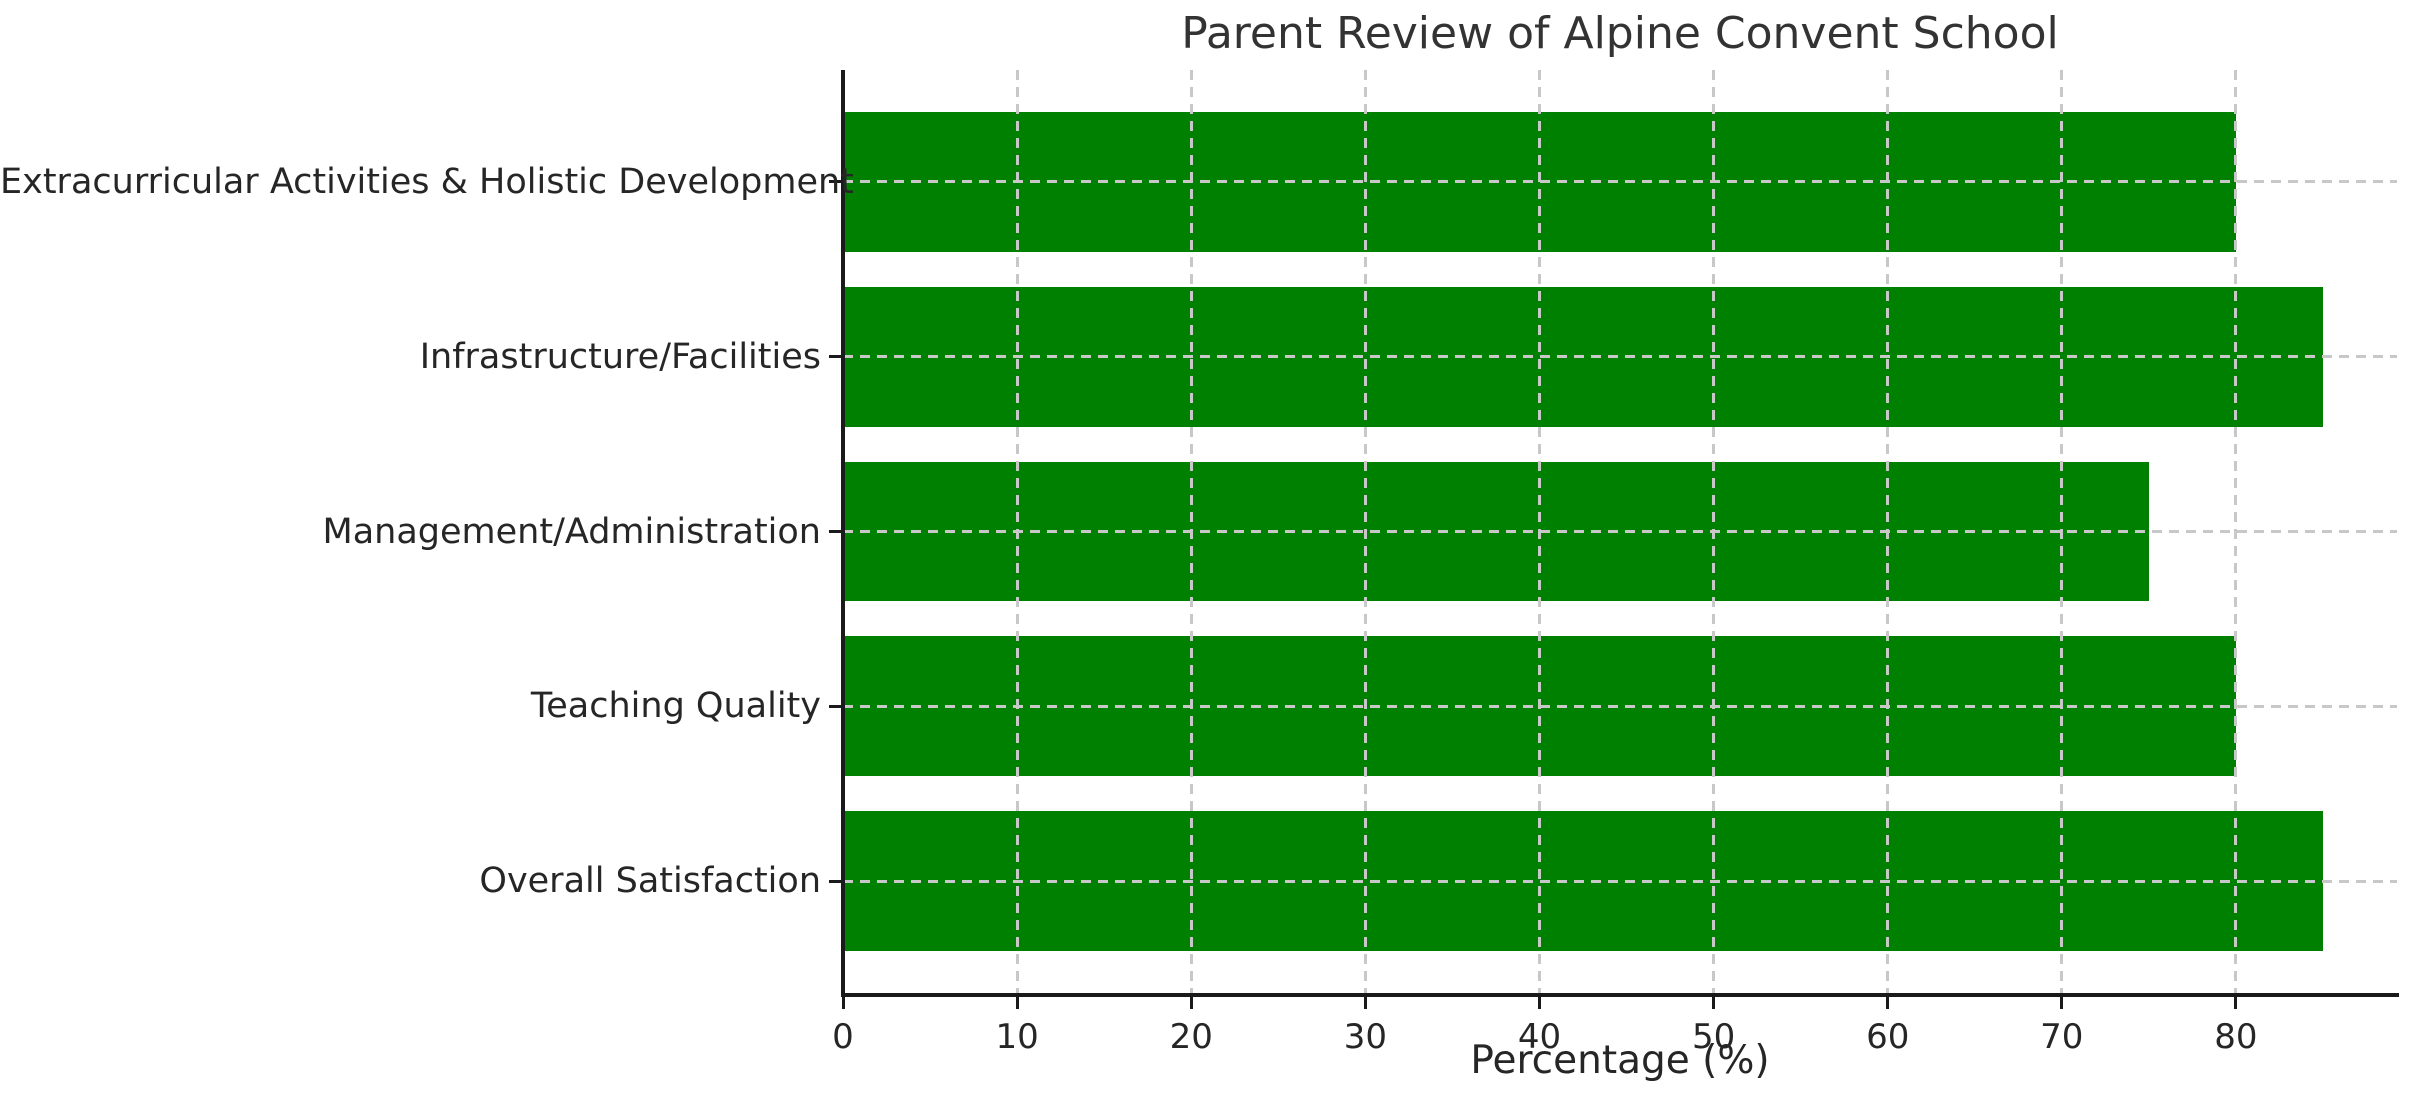  Describe the element at coordinates (843, 533) in the screenshot. I see `y-axis-spine` at that location.